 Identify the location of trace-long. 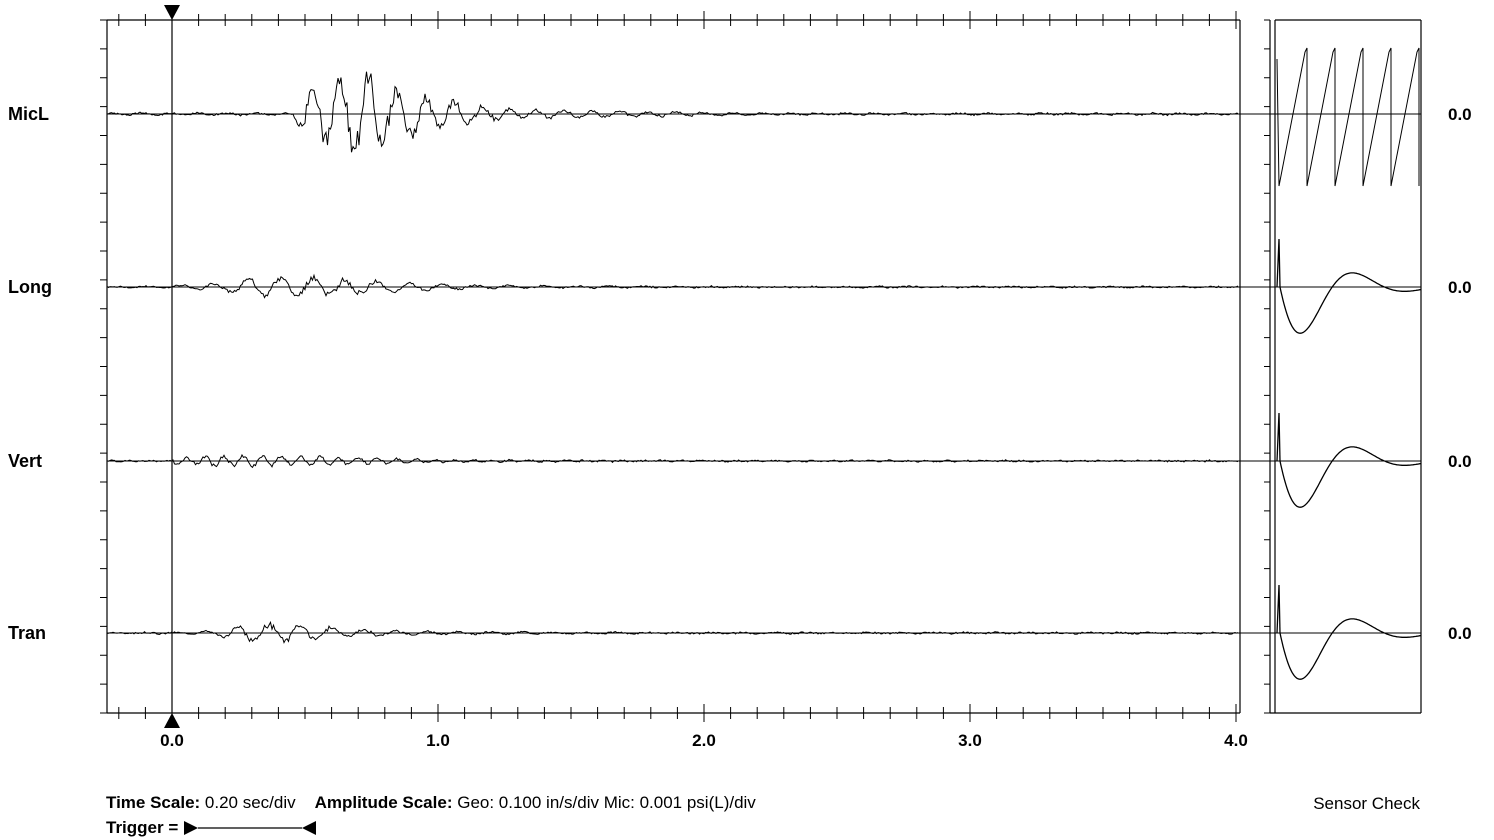
(672, 286).